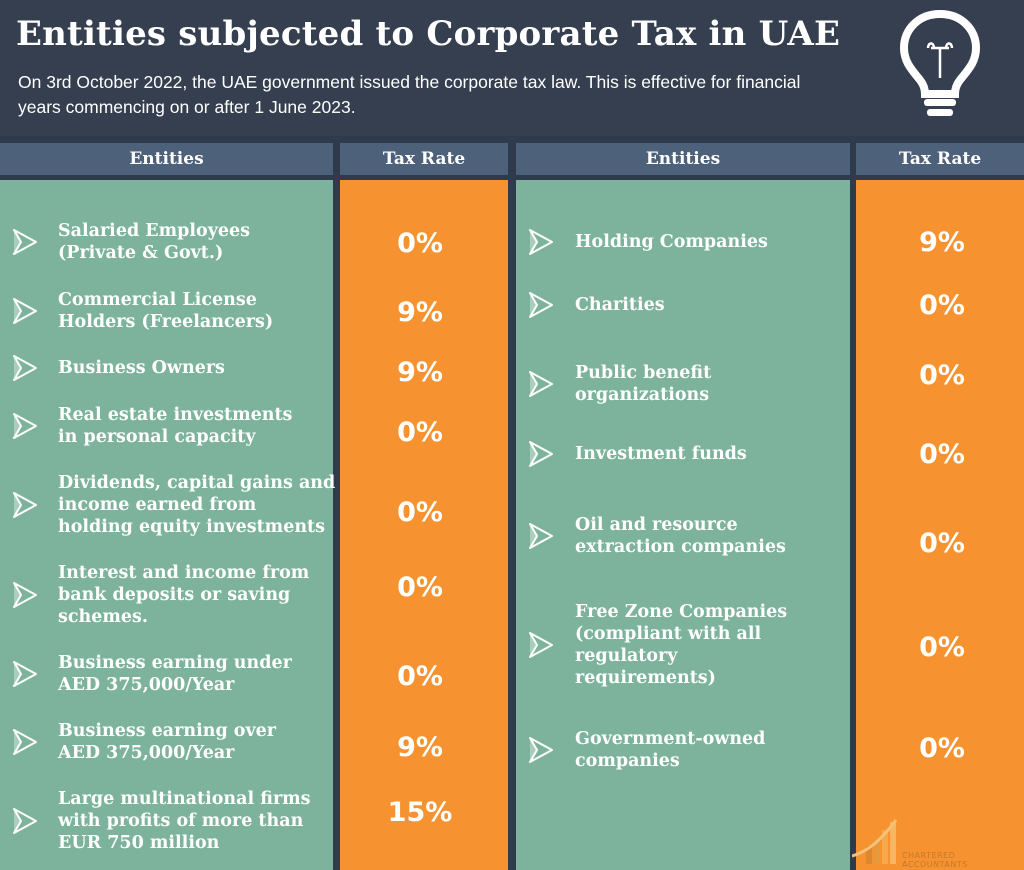  I want to click on entity-line: Investment funds, so click(661, 454).